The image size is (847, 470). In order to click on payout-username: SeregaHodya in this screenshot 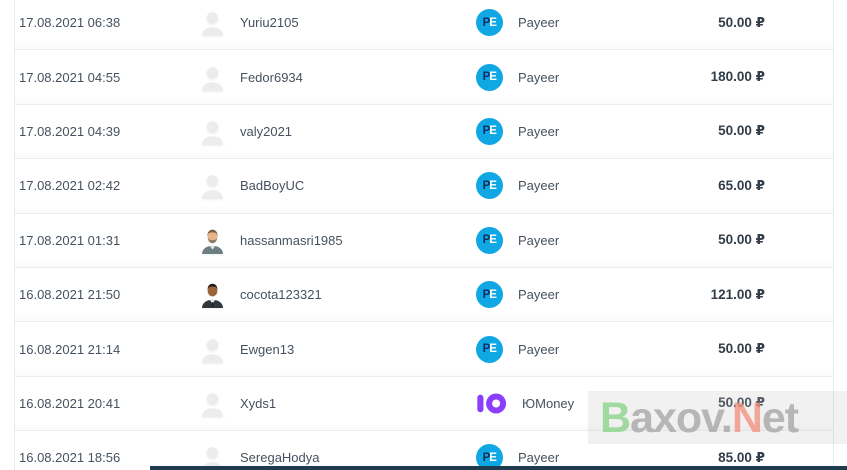, I will do `click(280, 458)`.